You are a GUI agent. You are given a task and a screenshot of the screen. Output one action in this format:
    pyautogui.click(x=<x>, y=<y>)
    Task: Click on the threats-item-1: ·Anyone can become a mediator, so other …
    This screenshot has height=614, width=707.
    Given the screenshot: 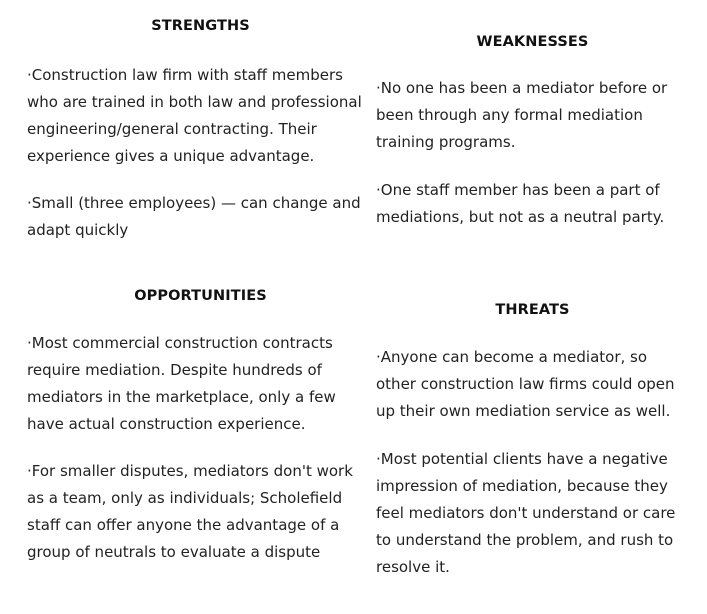 What is the action you would take?
    pyautogui.click(x=525, y=384)
    